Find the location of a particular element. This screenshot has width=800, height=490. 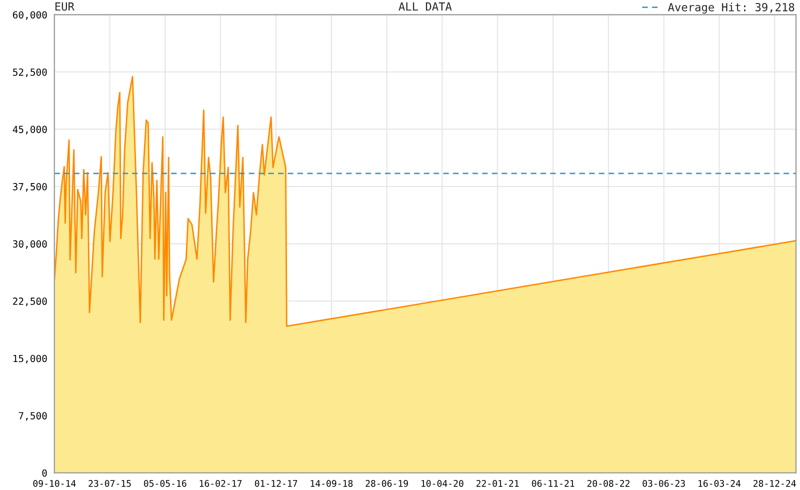

x-tick-label: 23-07-15 is located at coordinates (109, 483).